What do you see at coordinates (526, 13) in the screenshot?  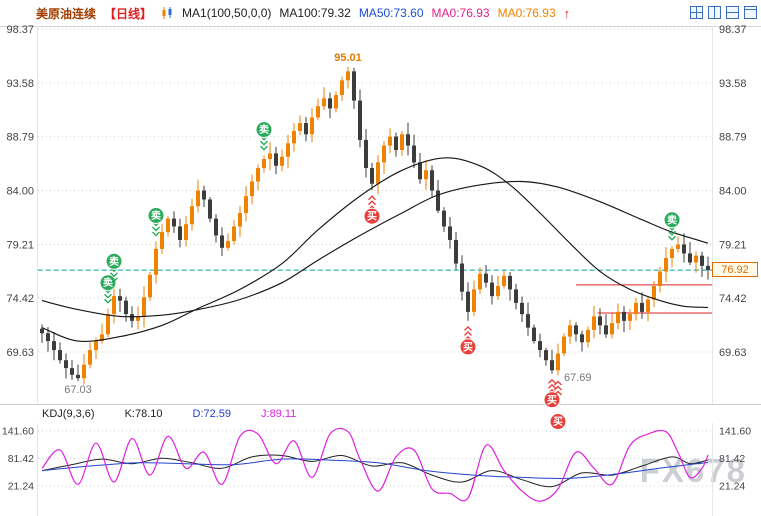 I see `ma0-value-2: MA0:76.93` at bounding box center [526, 13].